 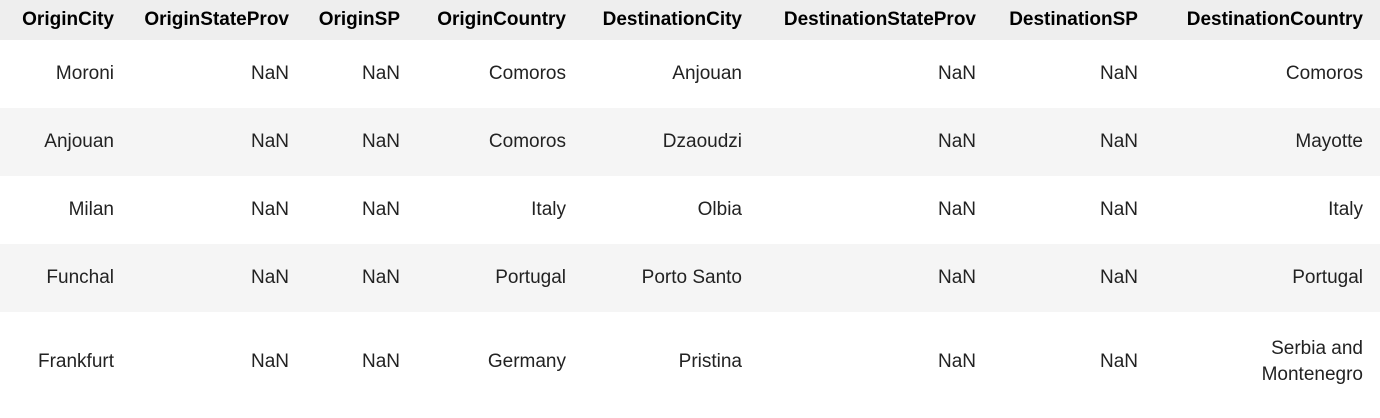 What do you see at coordinates (702, 141) in the screenshot?
I see `cell-destination-city: Dzaoudzi` at bounding box center [702, 141].